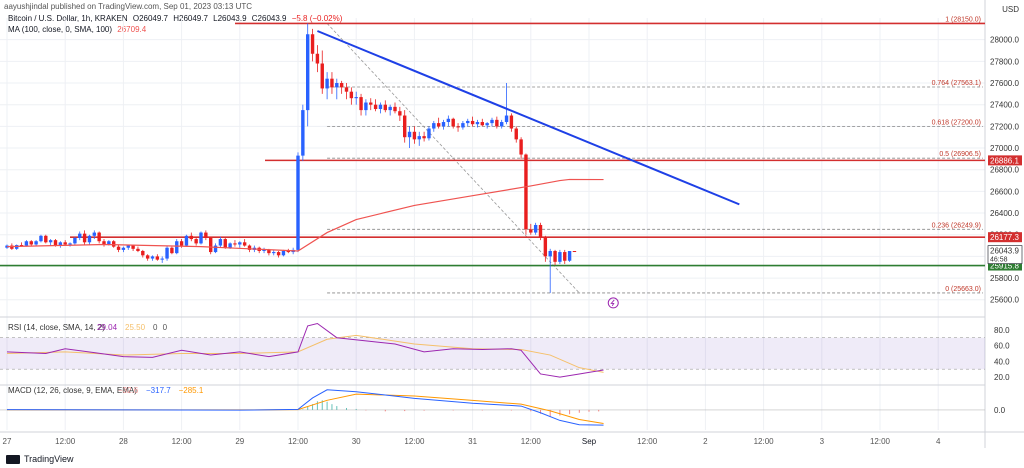 The height and width of the screenshot is (468, 1024). Describe the element at coordinates (132, 29) in the screenshot. I see `ma-value: 26709.4` at that location.